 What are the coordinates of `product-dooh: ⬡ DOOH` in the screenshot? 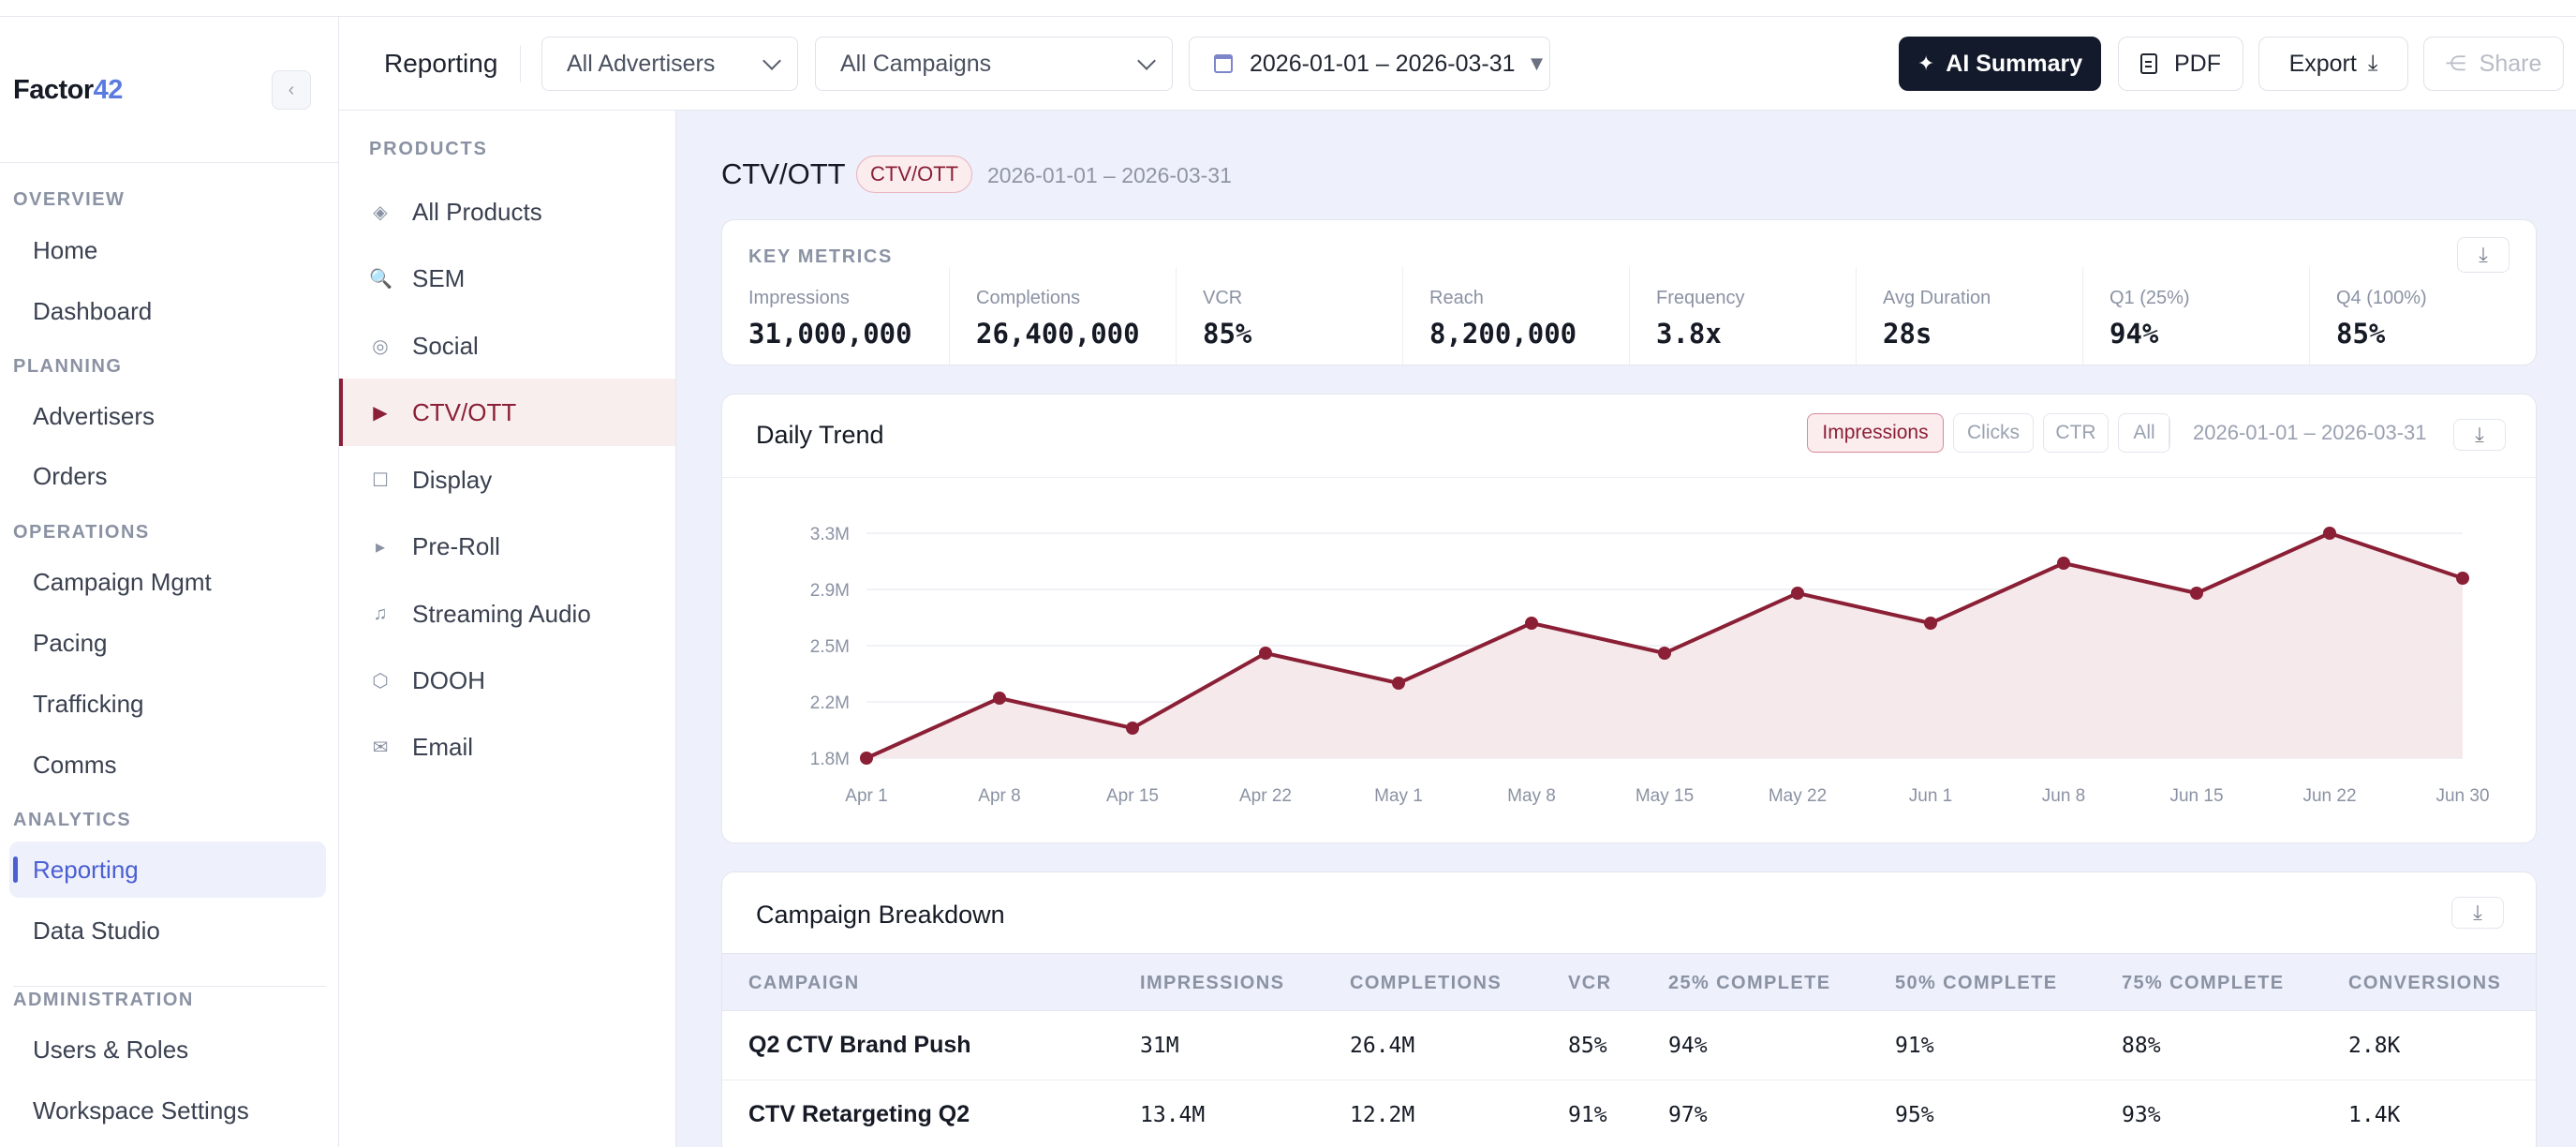 It's located at (507, 680).